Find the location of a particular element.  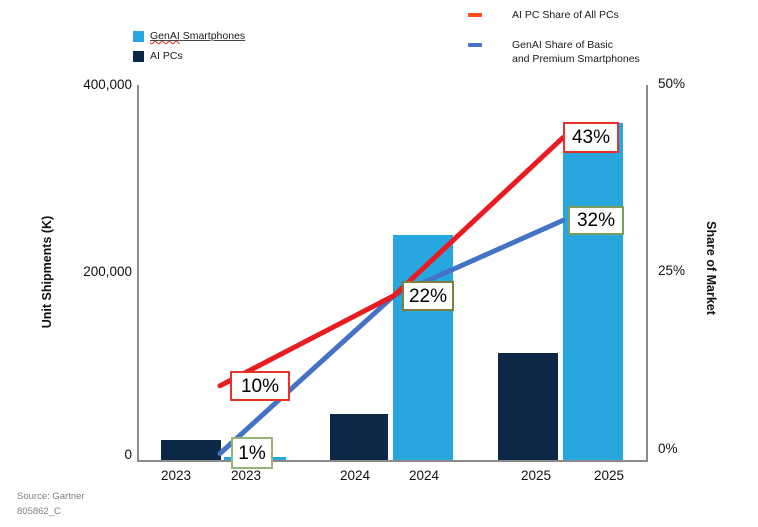

legend-genai-share-line1: GenAI Share of Basic is located at coordinates (562, 45).